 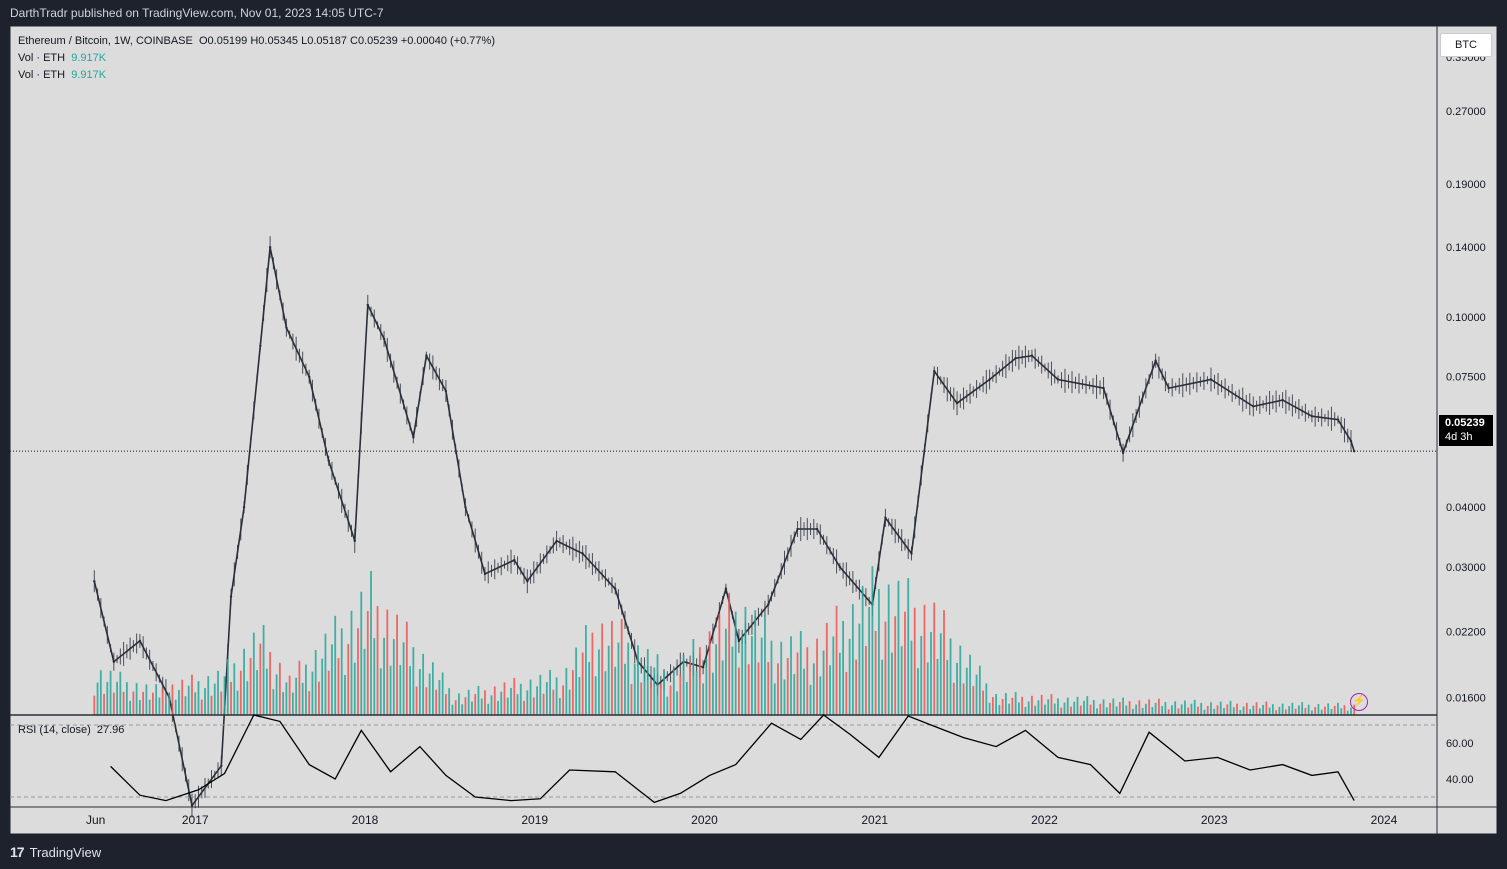 I want to click on volume-legend: Vol · ETH 9.917K, so click(x=62, y=58).